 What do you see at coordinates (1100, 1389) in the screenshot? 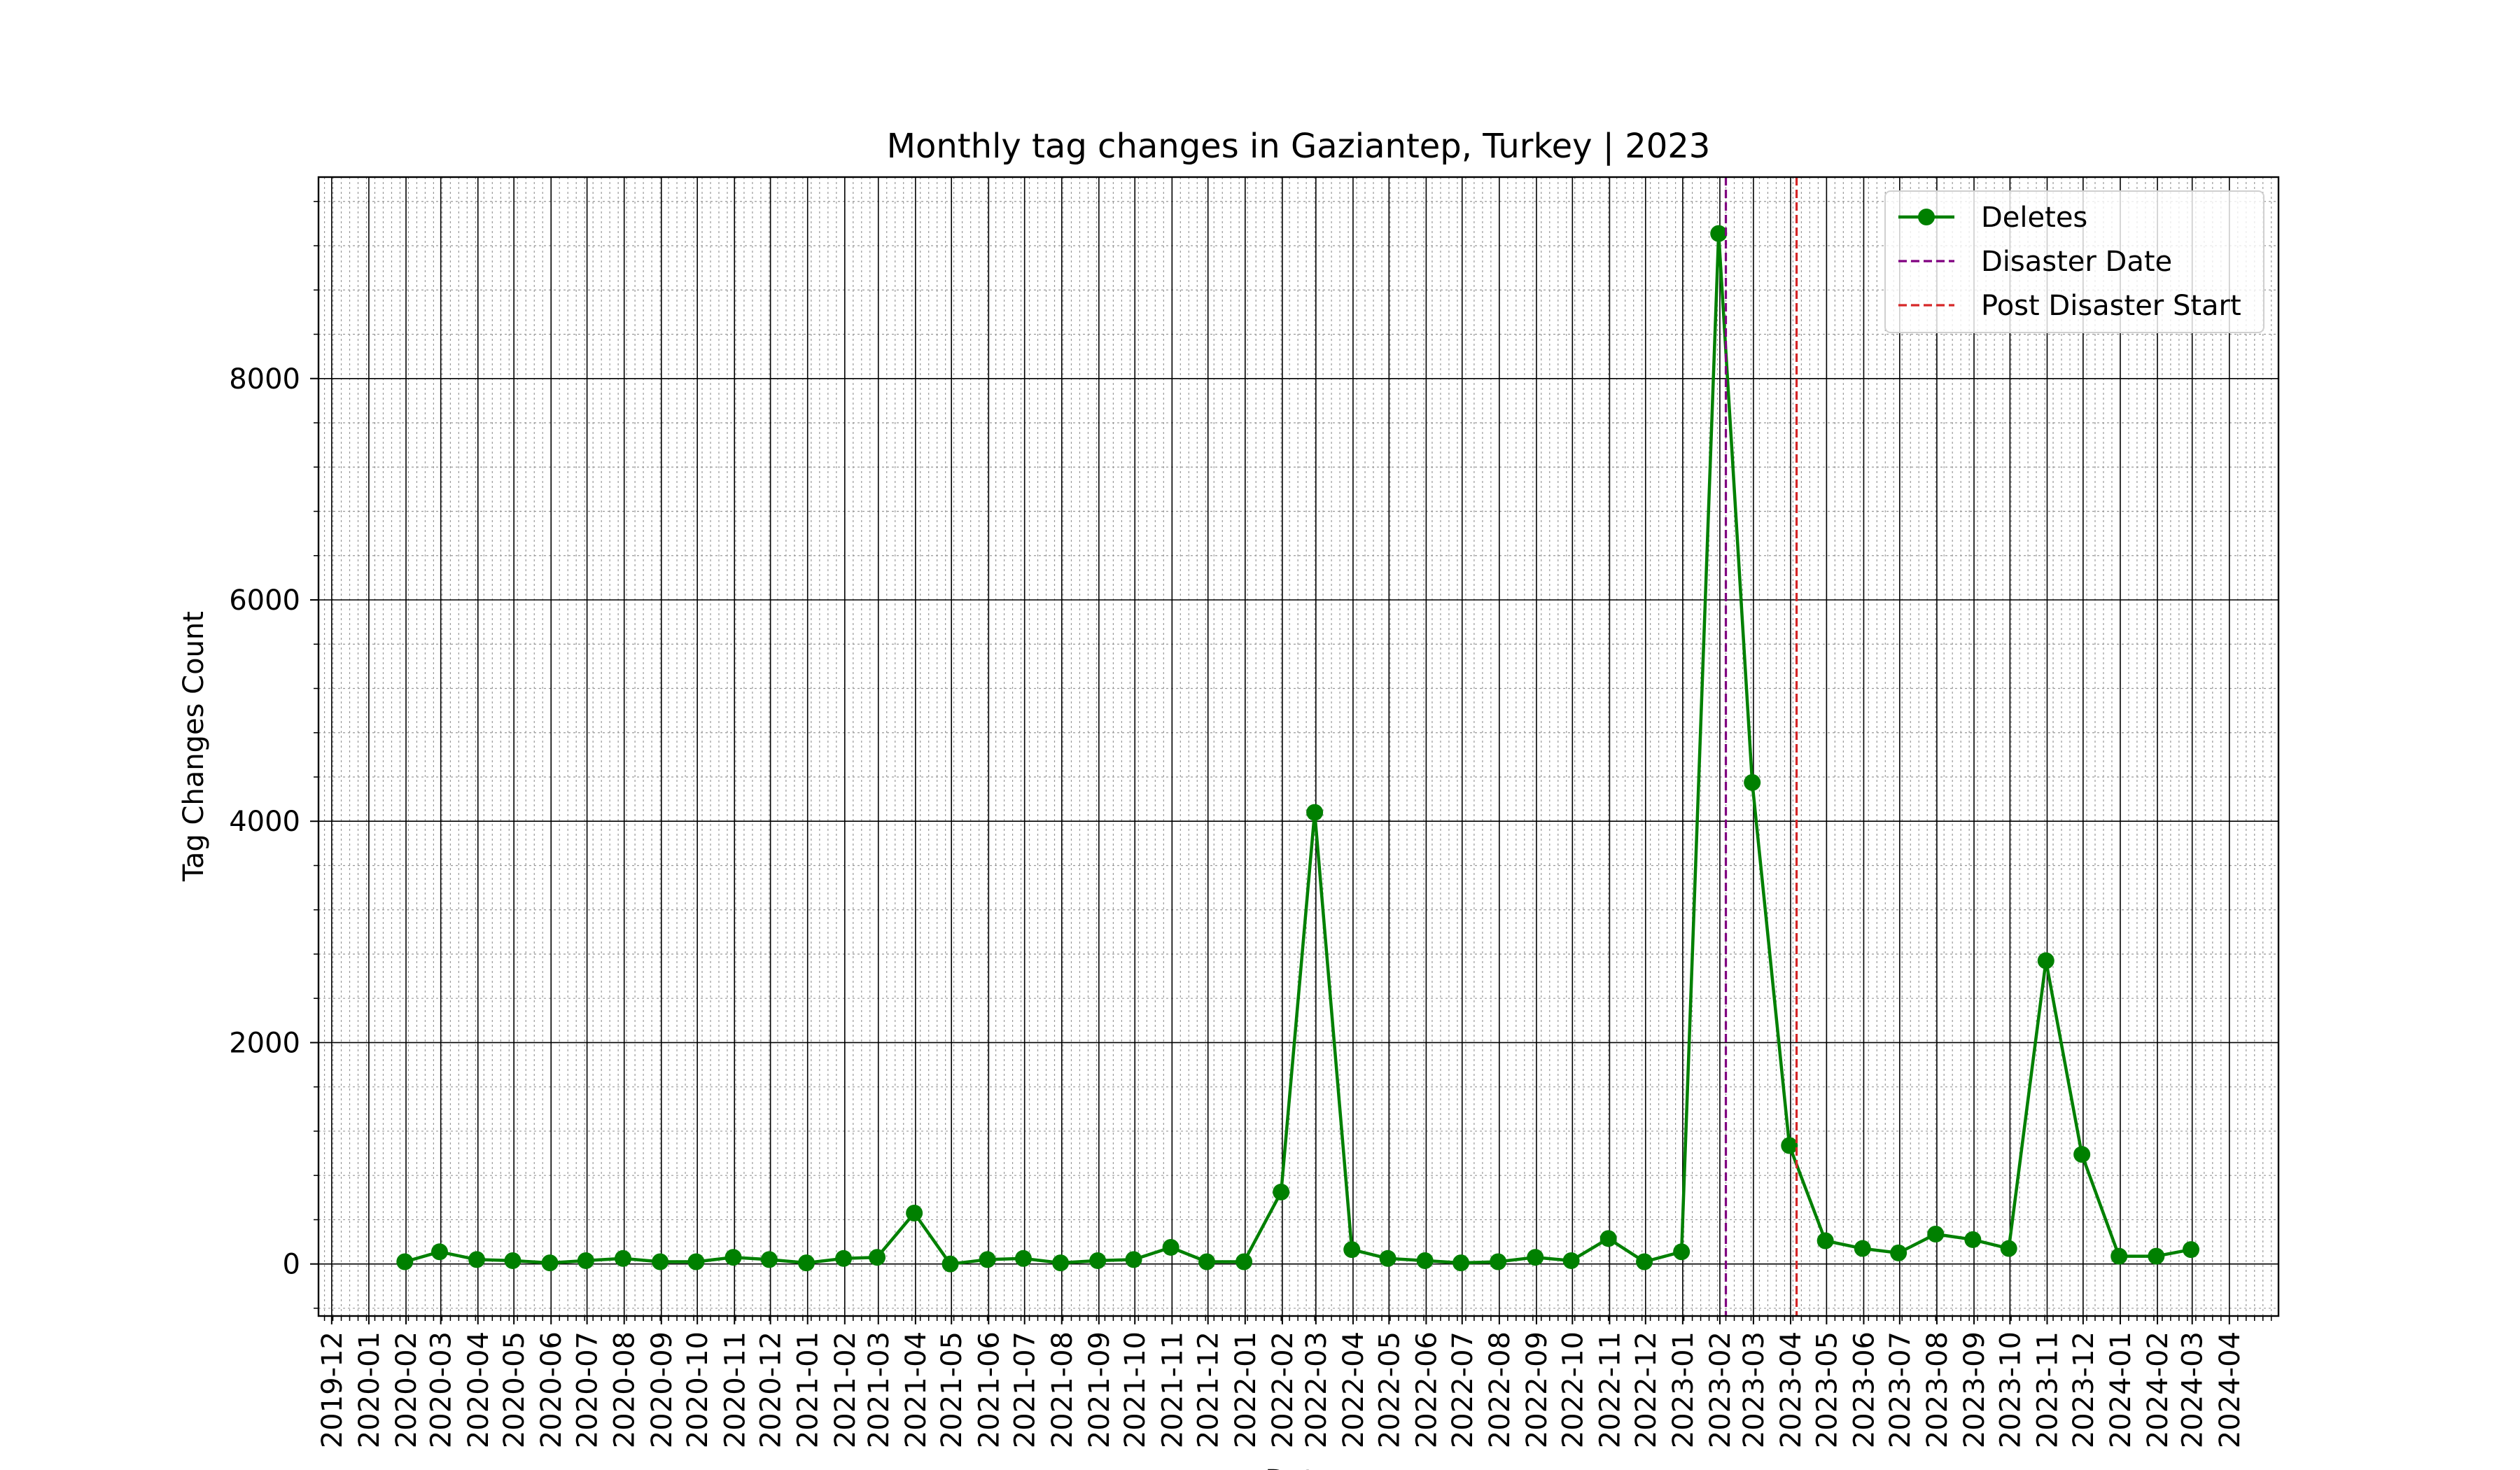
I see `x-tick-label: 2021-09` at bounding box center [1100, 1389].